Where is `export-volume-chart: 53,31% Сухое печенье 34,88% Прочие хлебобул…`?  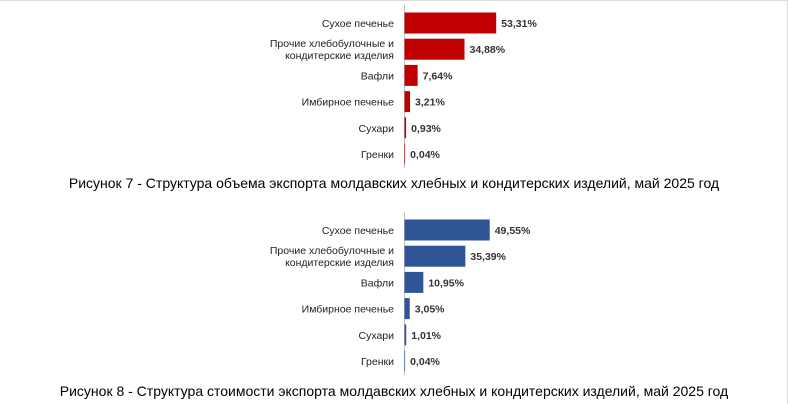 export-volume-chart: 53,31% Сухое печенье 34,88% Прочие хлебобул… is located at coordinates (403, 87).